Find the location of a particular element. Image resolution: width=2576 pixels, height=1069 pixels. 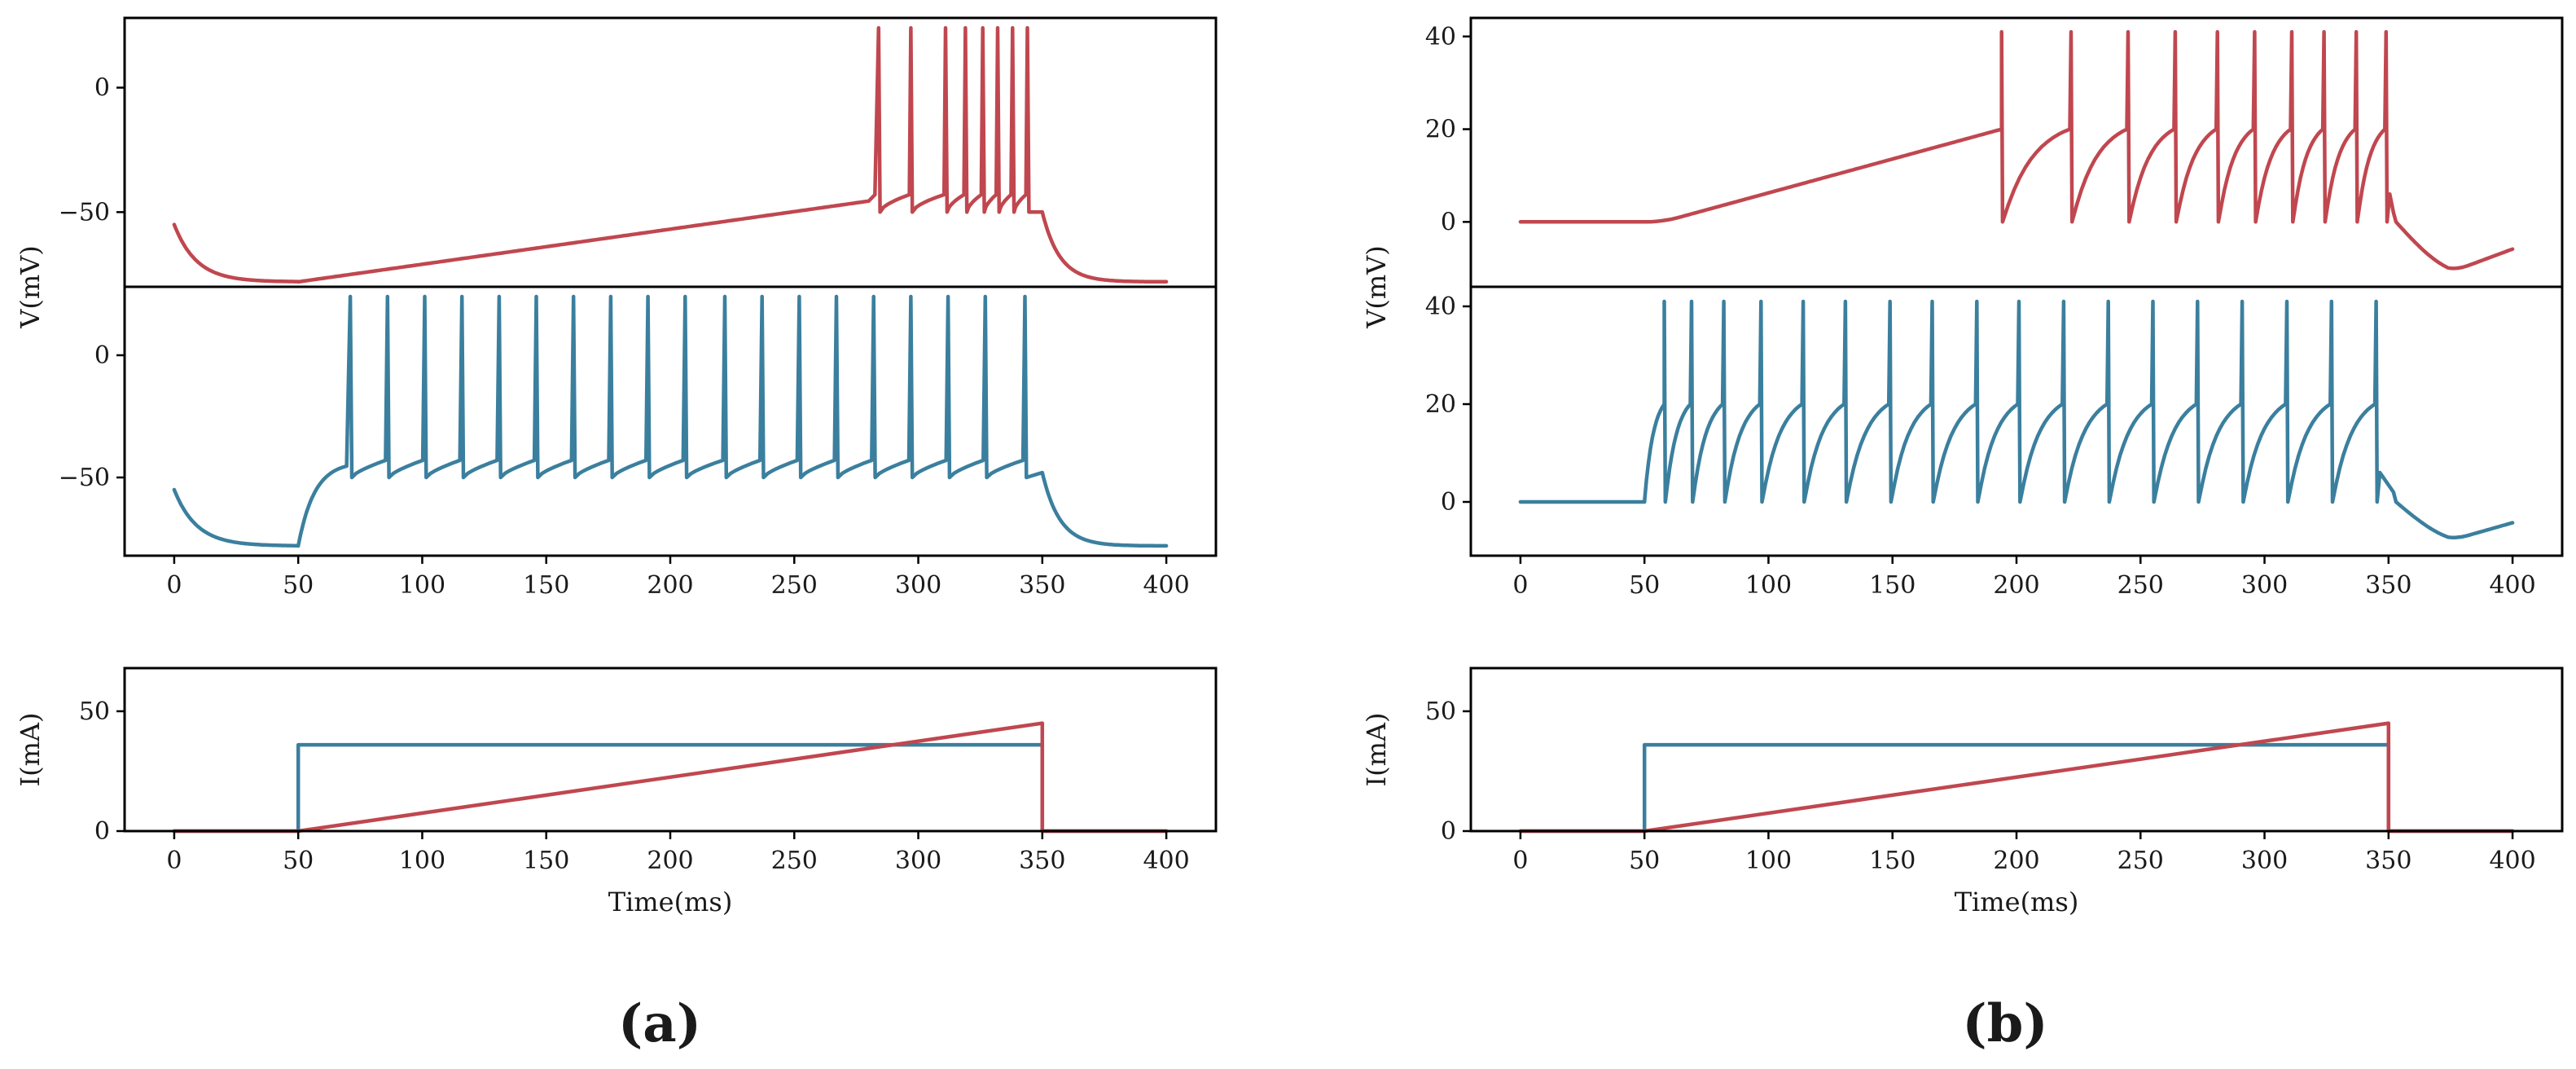

plot-frame-b-top is located at coordinates (2016, 152).